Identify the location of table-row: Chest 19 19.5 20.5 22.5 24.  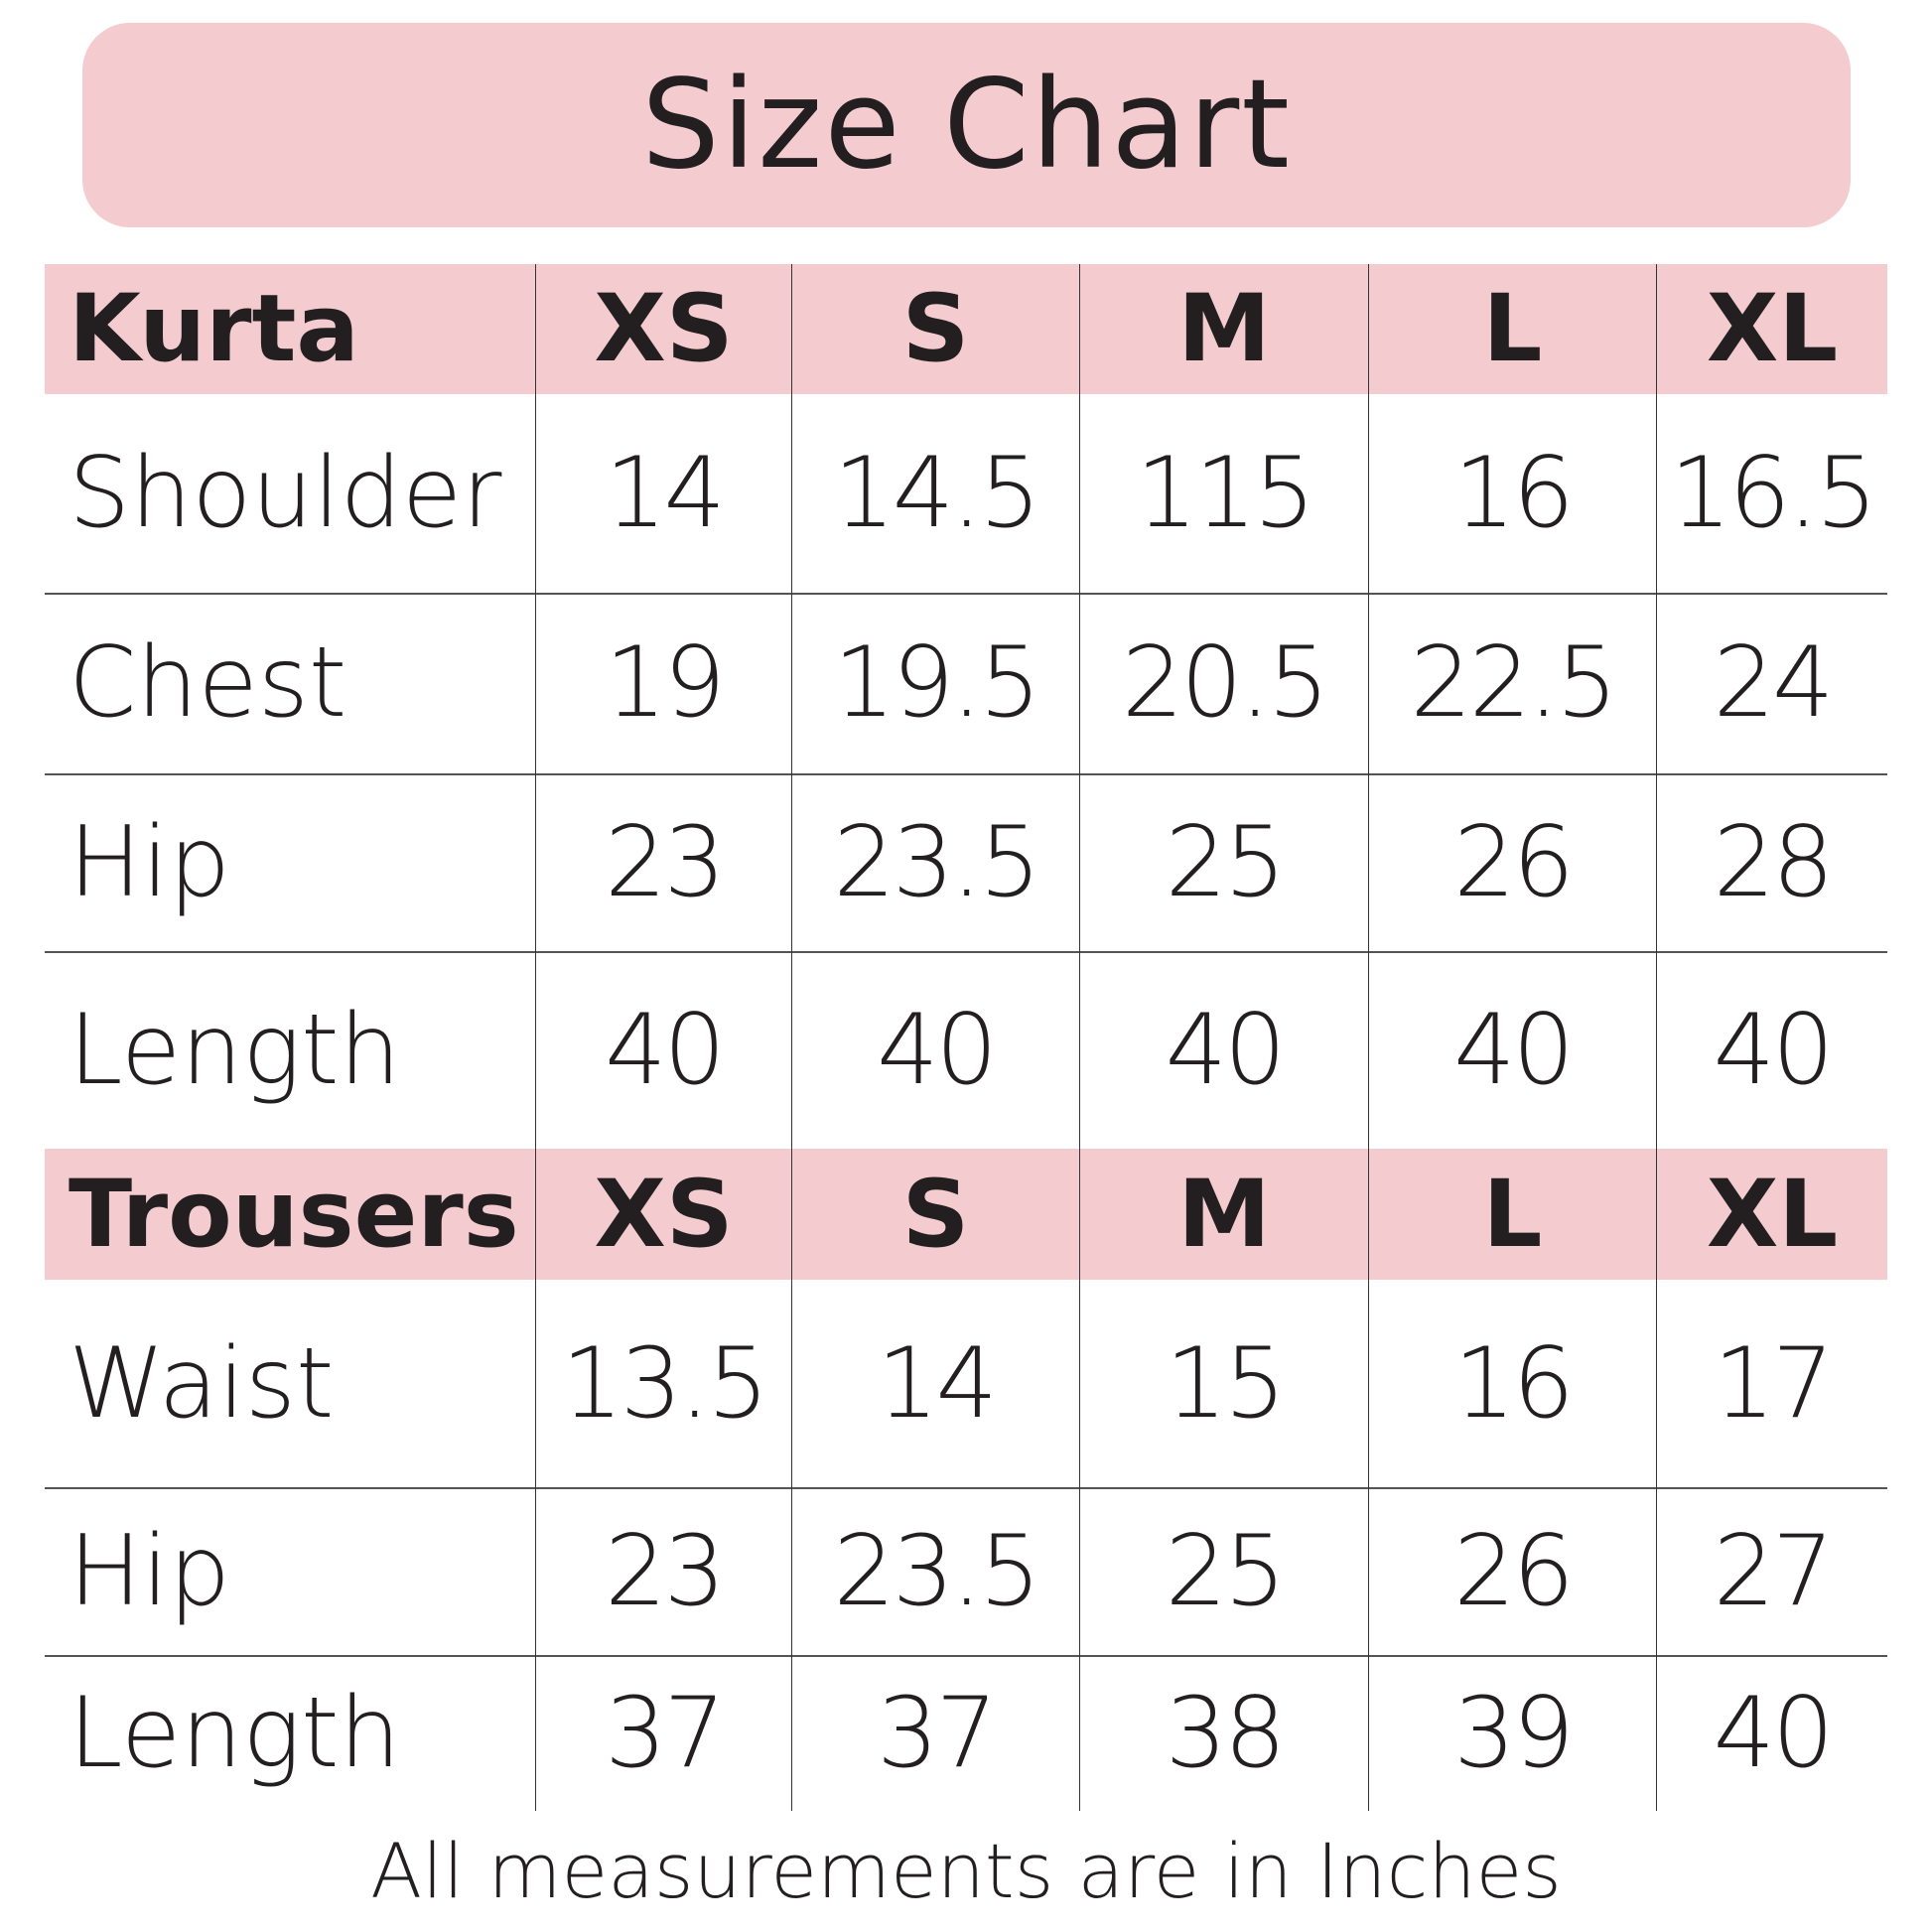
(966, 684).